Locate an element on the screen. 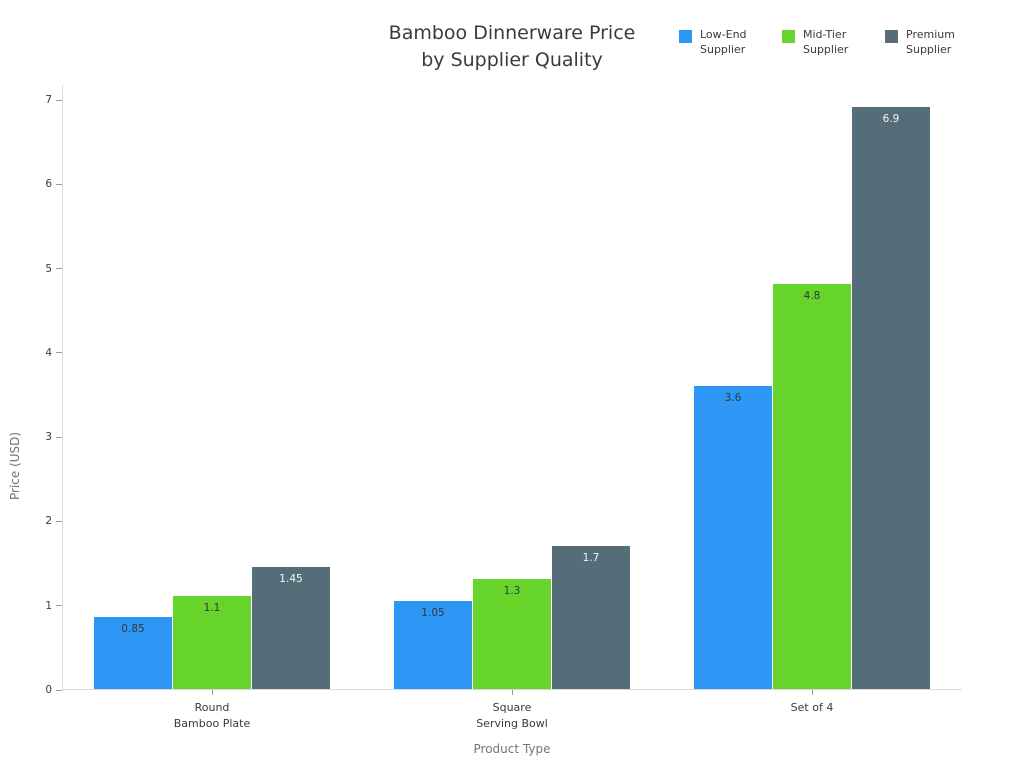 The image size is (1024, 768). y-tick-label: 5 is located at coordinates (48, 268).